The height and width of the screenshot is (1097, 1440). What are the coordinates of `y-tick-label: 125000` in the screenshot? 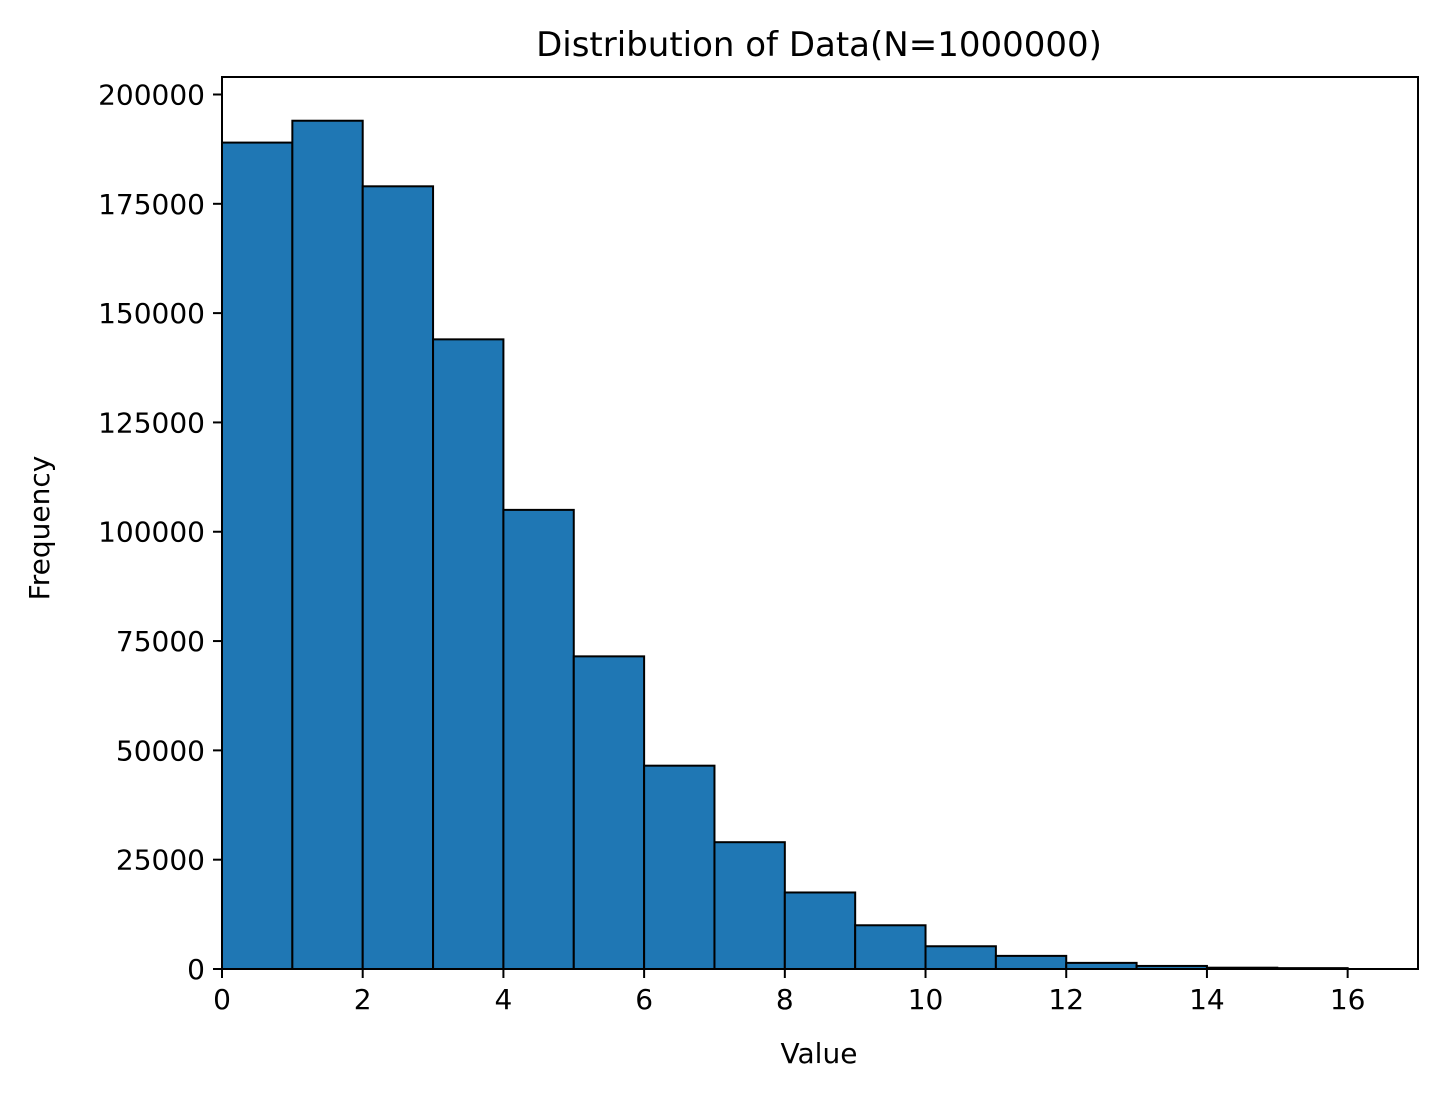 It's located at (151, 422).